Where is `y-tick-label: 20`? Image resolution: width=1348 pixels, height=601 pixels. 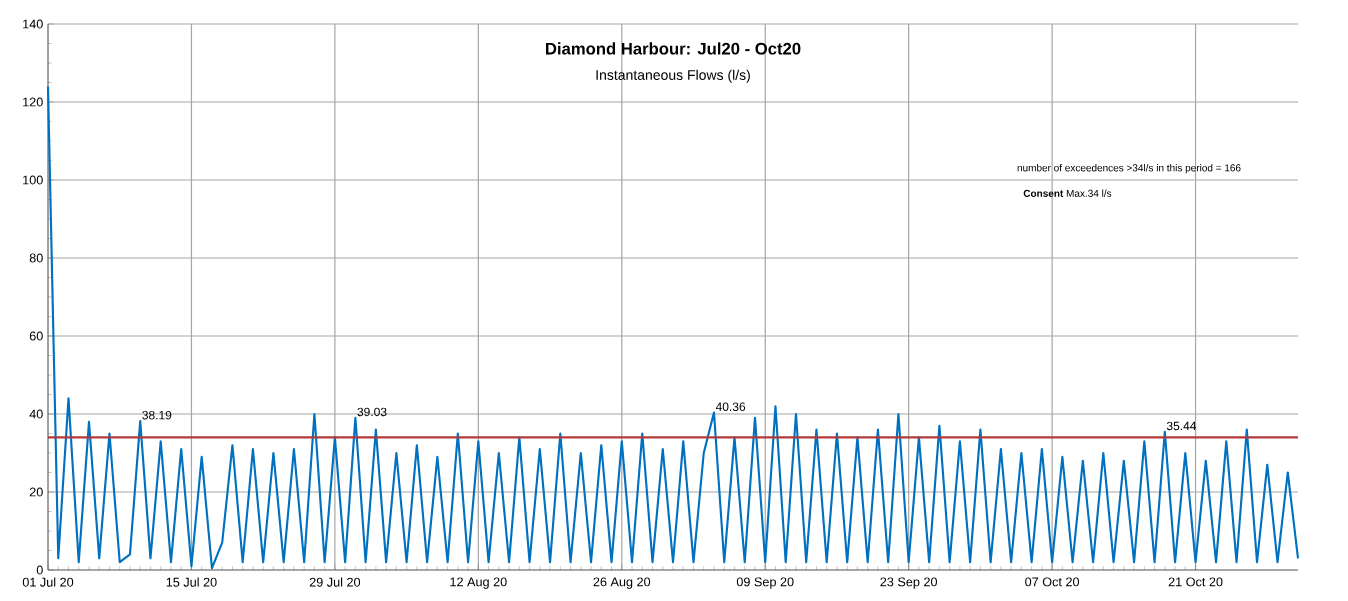 y-tick-label: 20 is located at coordinates (36, 492).